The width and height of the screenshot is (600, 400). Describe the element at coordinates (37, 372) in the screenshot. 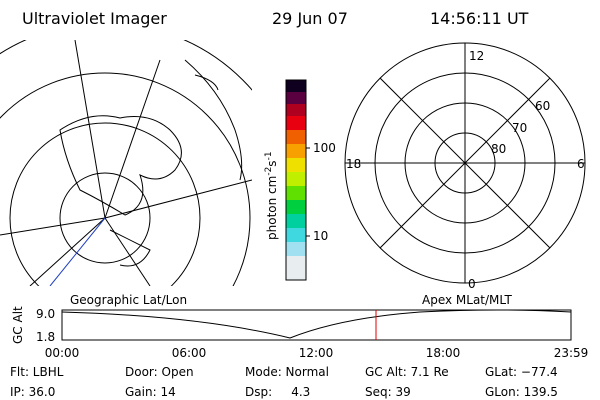

I see `info-field: Flt: LBHL` at that location.